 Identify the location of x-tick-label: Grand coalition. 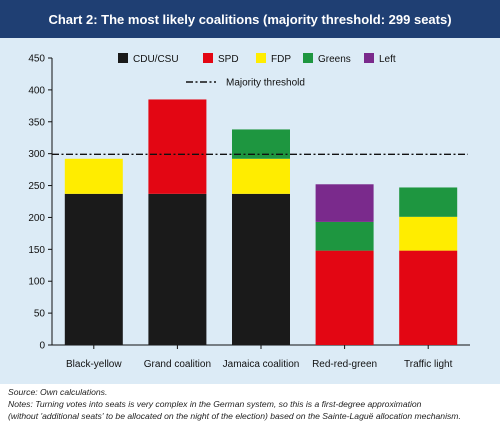
(177, 364).